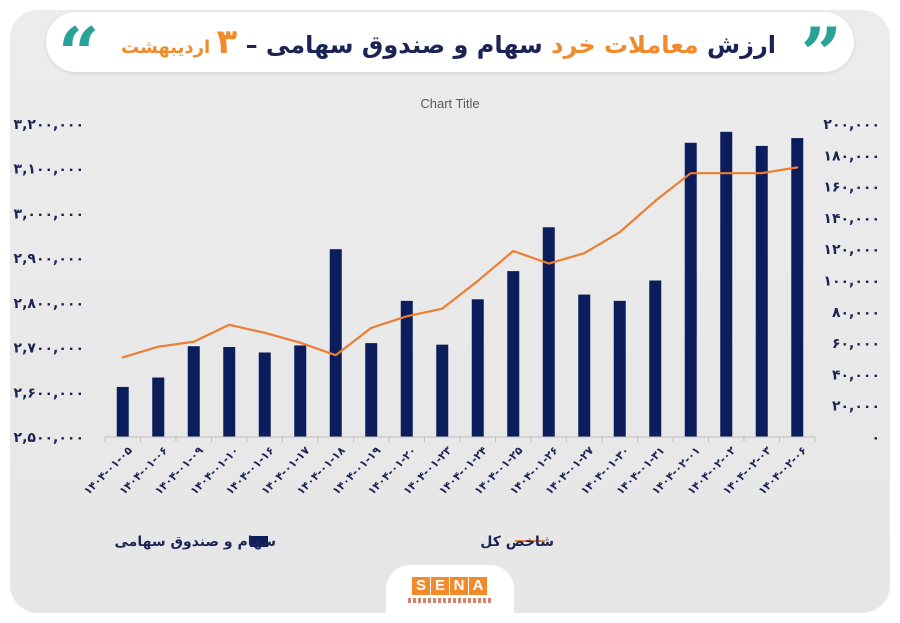  Describe the element at coordinates (517, 542) in the screenshot. I see `legend-line-label: شاخص کل` at that location.